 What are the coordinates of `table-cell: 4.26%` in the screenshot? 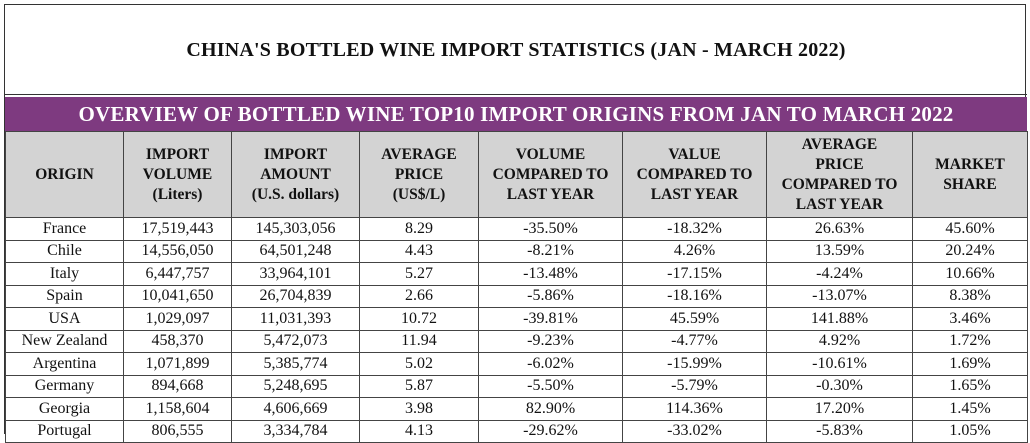 It's located at (694, 251).